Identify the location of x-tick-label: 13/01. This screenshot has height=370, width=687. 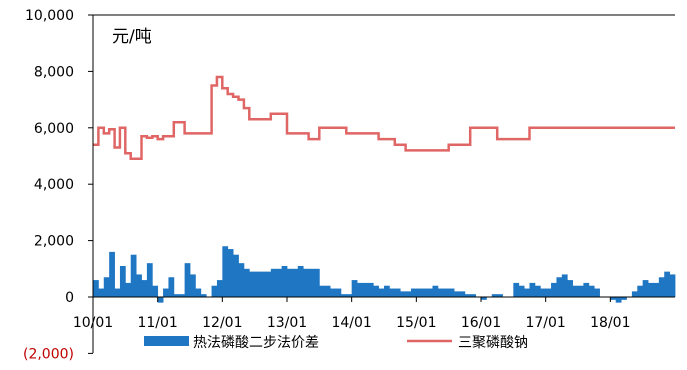
(287, 323).